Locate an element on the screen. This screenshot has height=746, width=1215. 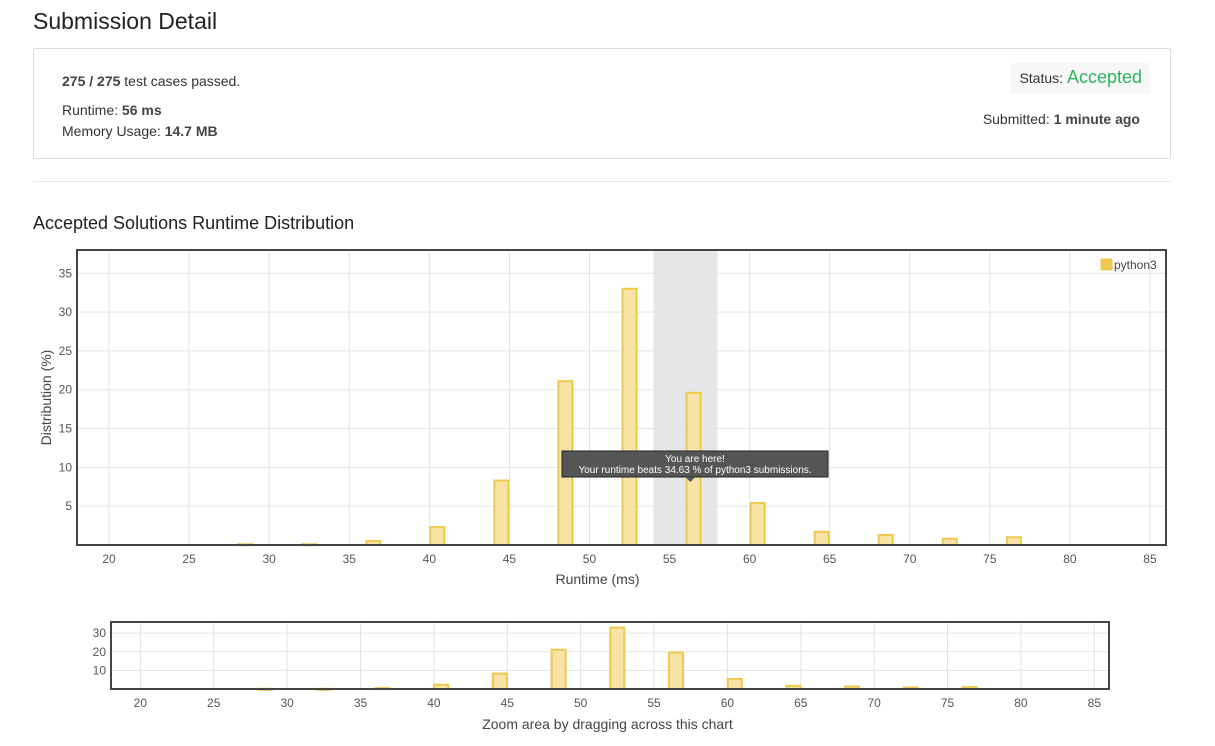
memory-line: Memory Usage: 14.7 MB is located at coordinates (140, 131).